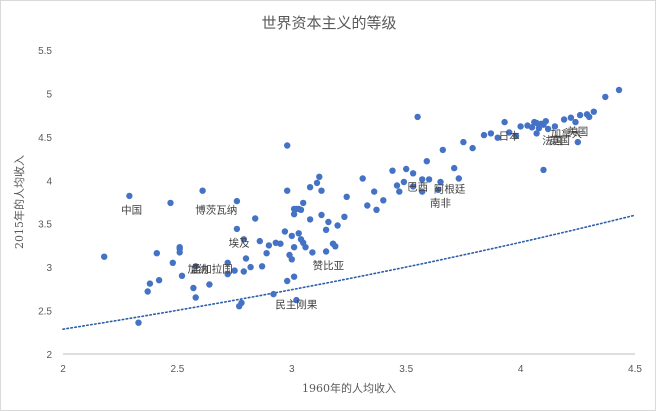  Describe the element at coordinates (521, 369) in the screenshot. I see `x-tick-label: 4` at that location.